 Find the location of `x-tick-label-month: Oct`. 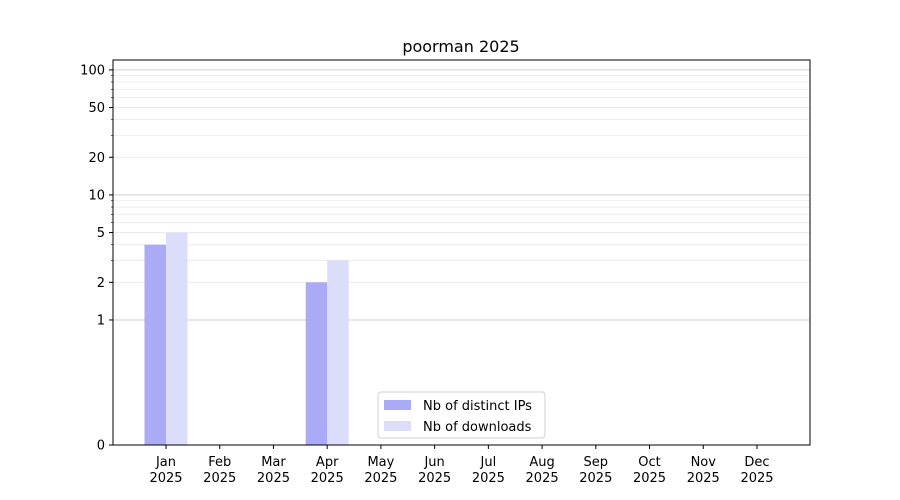

x-tick-label-month: Oct is located at coordinates (649, 462).